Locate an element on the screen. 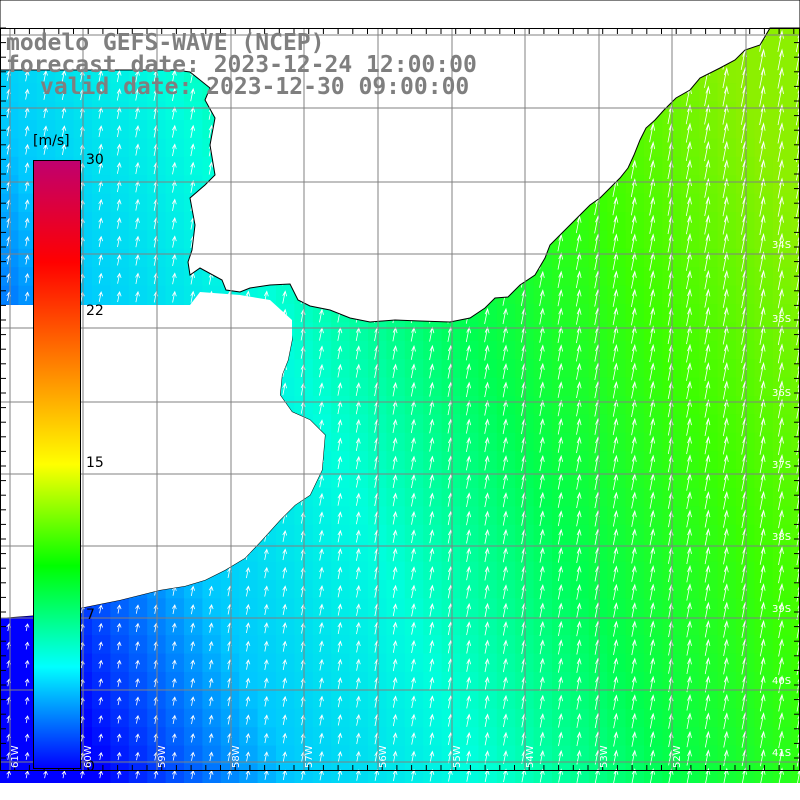 The height and width of the screenshot is (800, 800). lat-label-38s: 38S is located at coordinates (782, 537).